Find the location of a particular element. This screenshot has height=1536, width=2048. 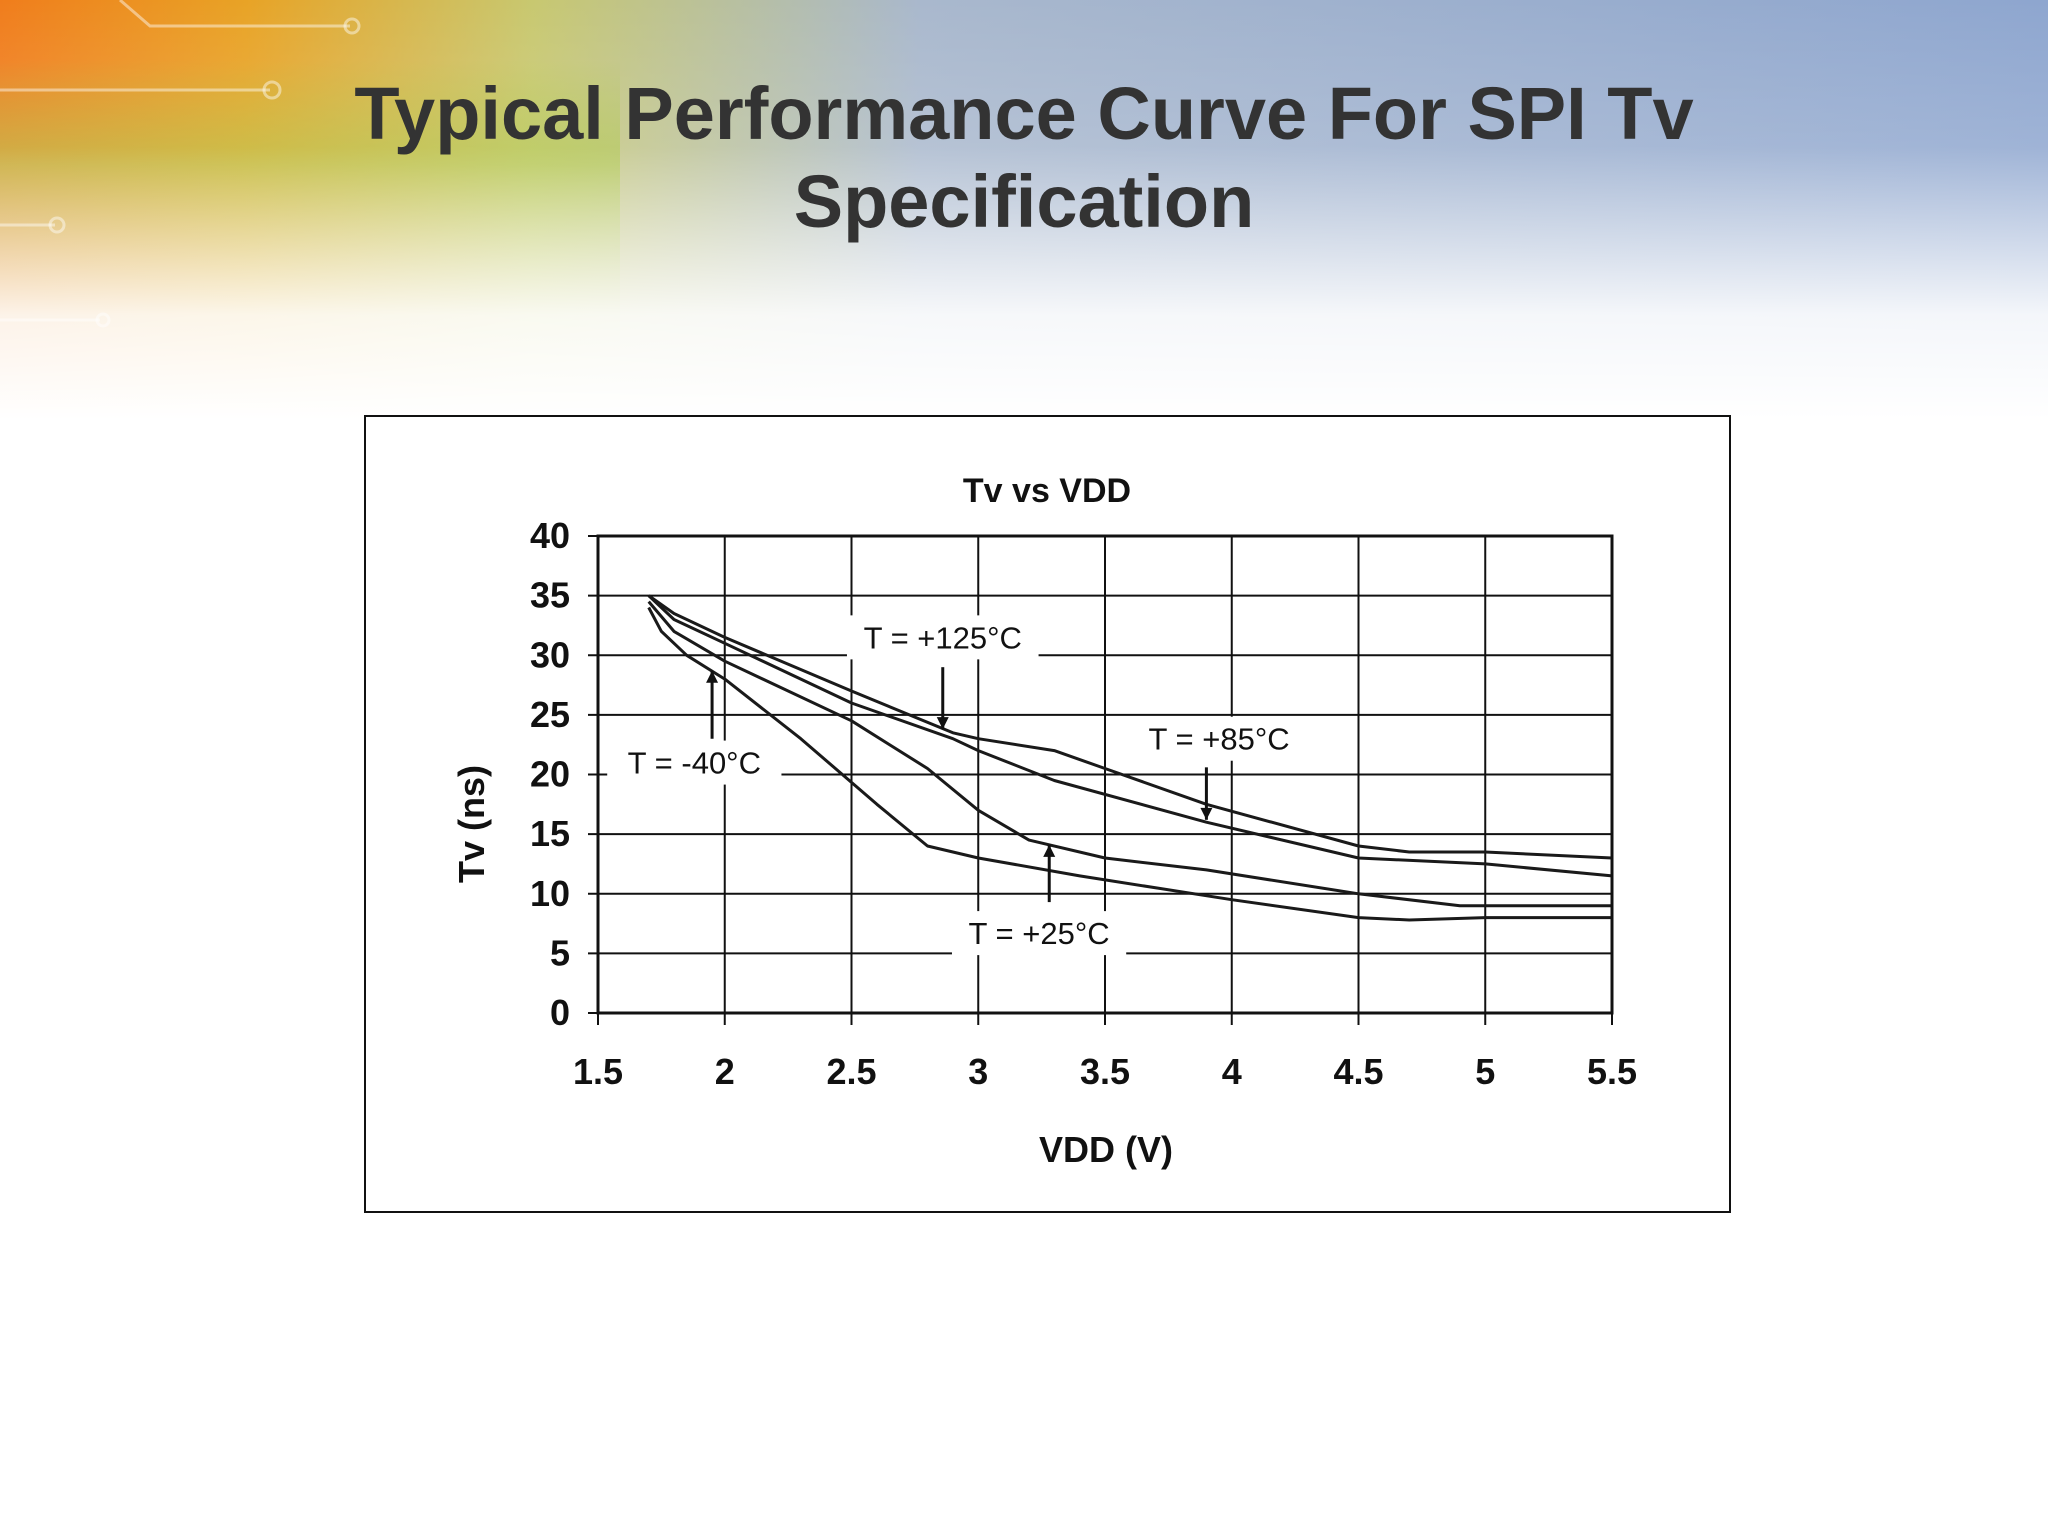

y-tick-label: 0 is located at coordinates (560, 1012).